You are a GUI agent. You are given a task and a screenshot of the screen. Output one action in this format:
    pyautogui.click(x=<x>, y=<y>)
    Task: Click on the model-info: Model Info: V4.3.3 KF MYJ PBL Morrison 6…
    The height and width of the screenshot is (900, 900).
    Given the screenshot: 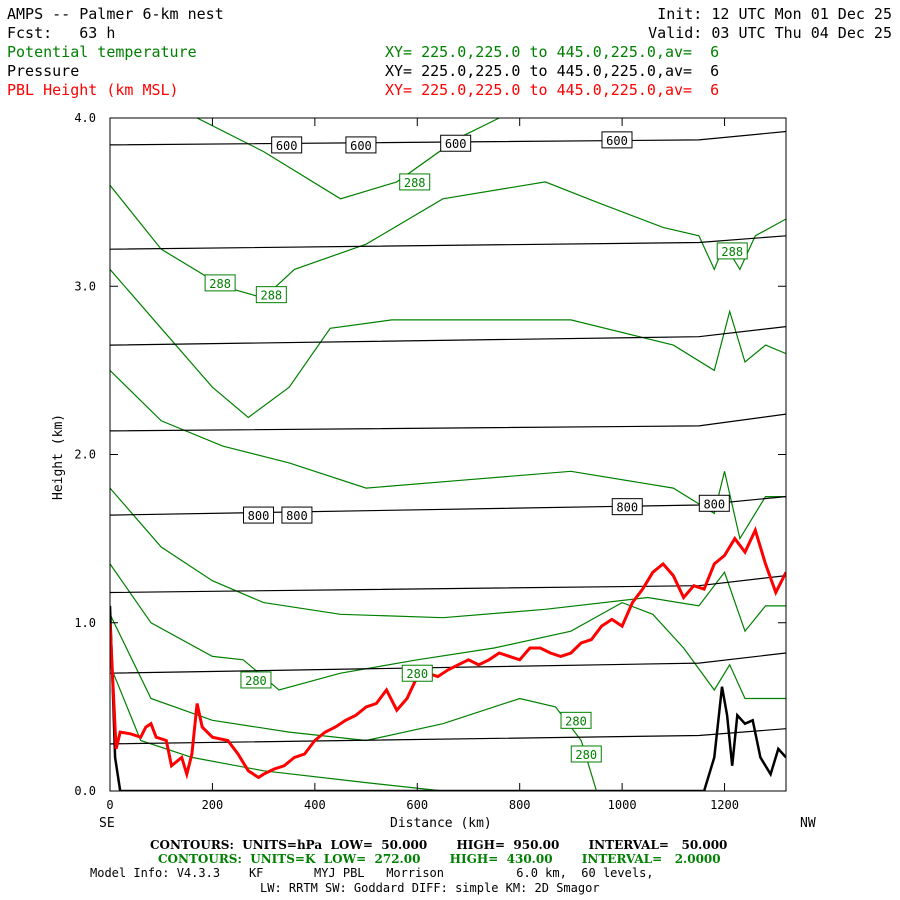 What is the action you would take?
    pyautogui.click(x=372, y=873)
    